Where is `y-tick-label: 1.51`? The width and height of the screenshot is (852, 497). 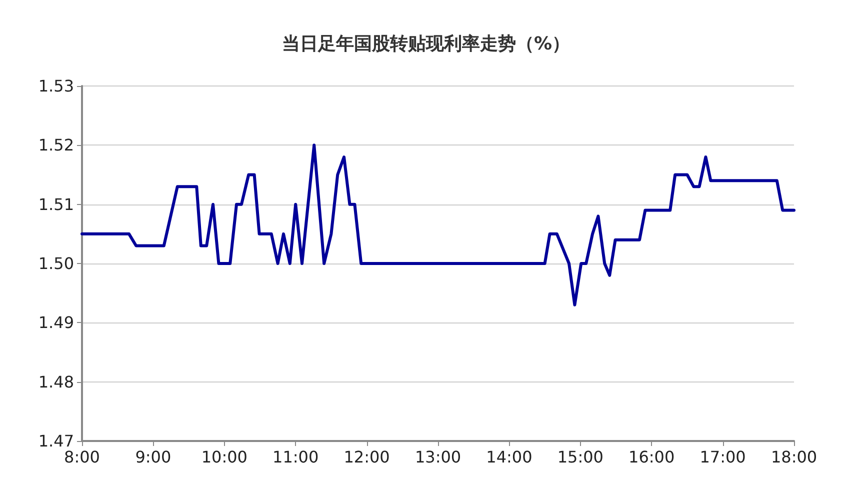 y-tick-label: 1.51 is located at coordinates (56, 204).